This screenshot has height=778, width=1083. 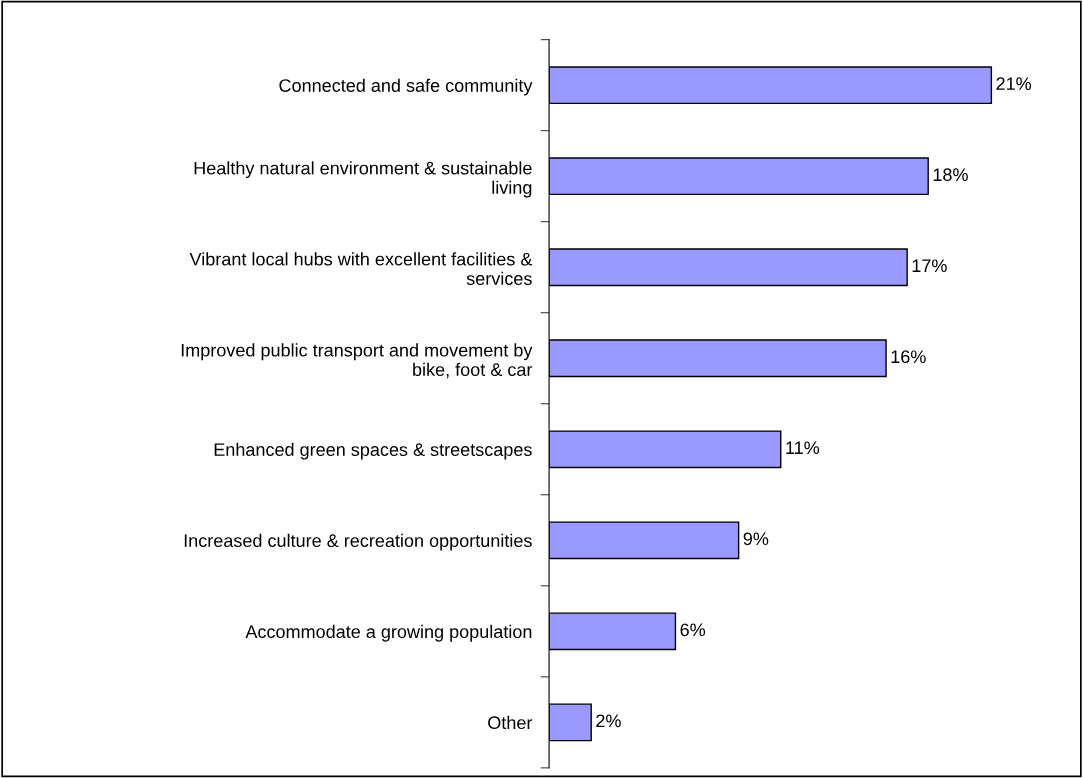 I want to click on y-tick-label: Healthy natural environment & sustainable living, so click(x=363, y=179).